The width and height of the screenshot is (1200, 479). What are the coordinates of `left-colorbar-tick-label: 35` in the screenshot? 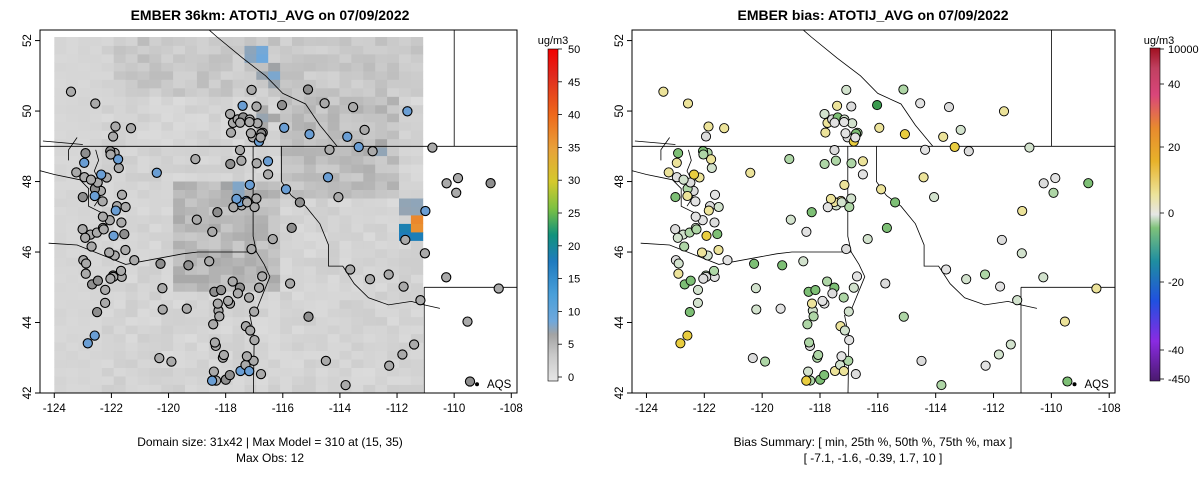 It's located at (574, 148).